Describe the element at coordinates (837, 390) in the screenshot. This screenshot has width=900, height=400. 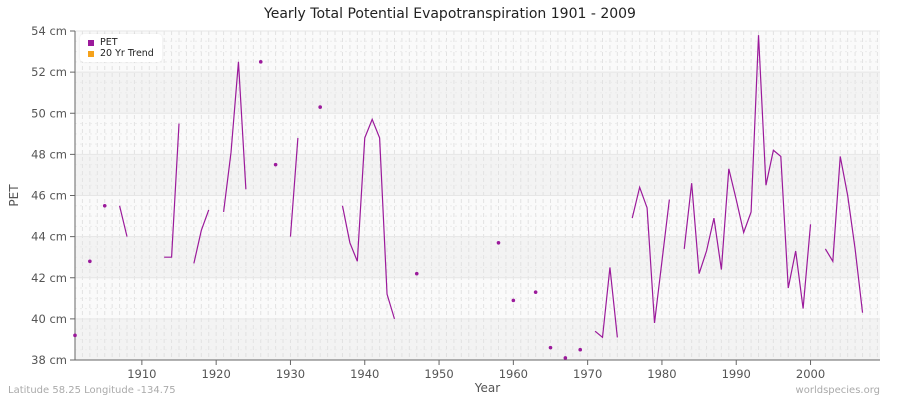
I see `source-label: worldspecies.org` at that location.